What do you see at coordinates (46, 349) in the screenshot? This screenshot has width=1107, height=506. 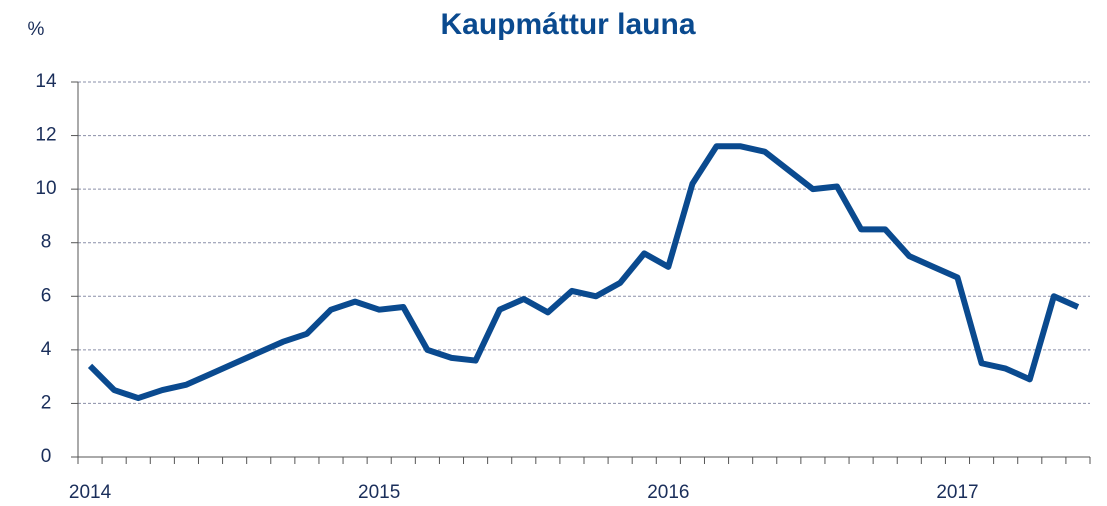 I see `y-tick-label: 4` at bounding box center [46, 349].